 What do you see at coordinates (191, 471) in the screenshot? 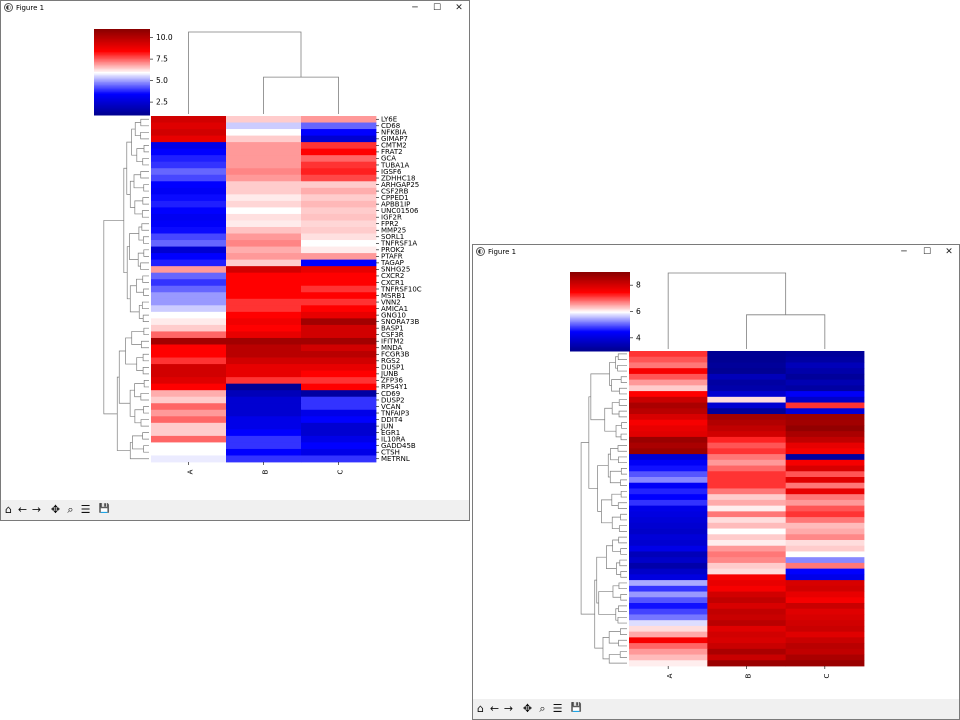
I see `column-label: A` at bounding box center [191, 471].